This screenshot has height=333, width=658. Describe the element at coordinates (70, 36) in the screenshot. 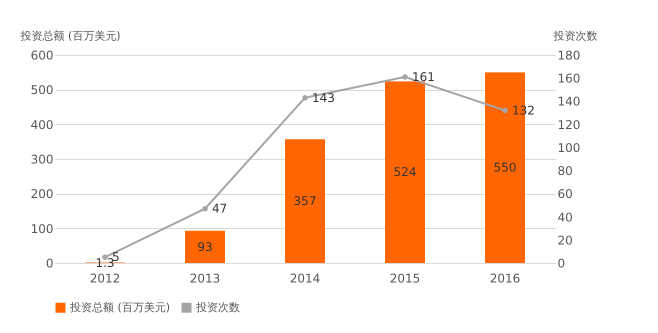

I see `y-axis-title: 投资总额 (百万美元)` at that location.